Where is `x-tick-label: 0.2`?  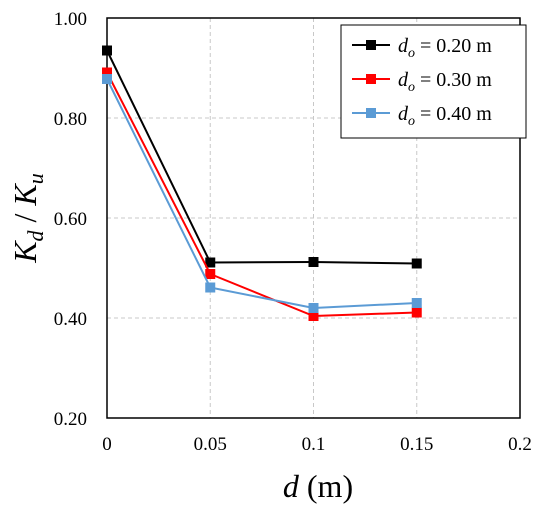
x-tick-label: 0.2 is located at coordinates (520, 444).